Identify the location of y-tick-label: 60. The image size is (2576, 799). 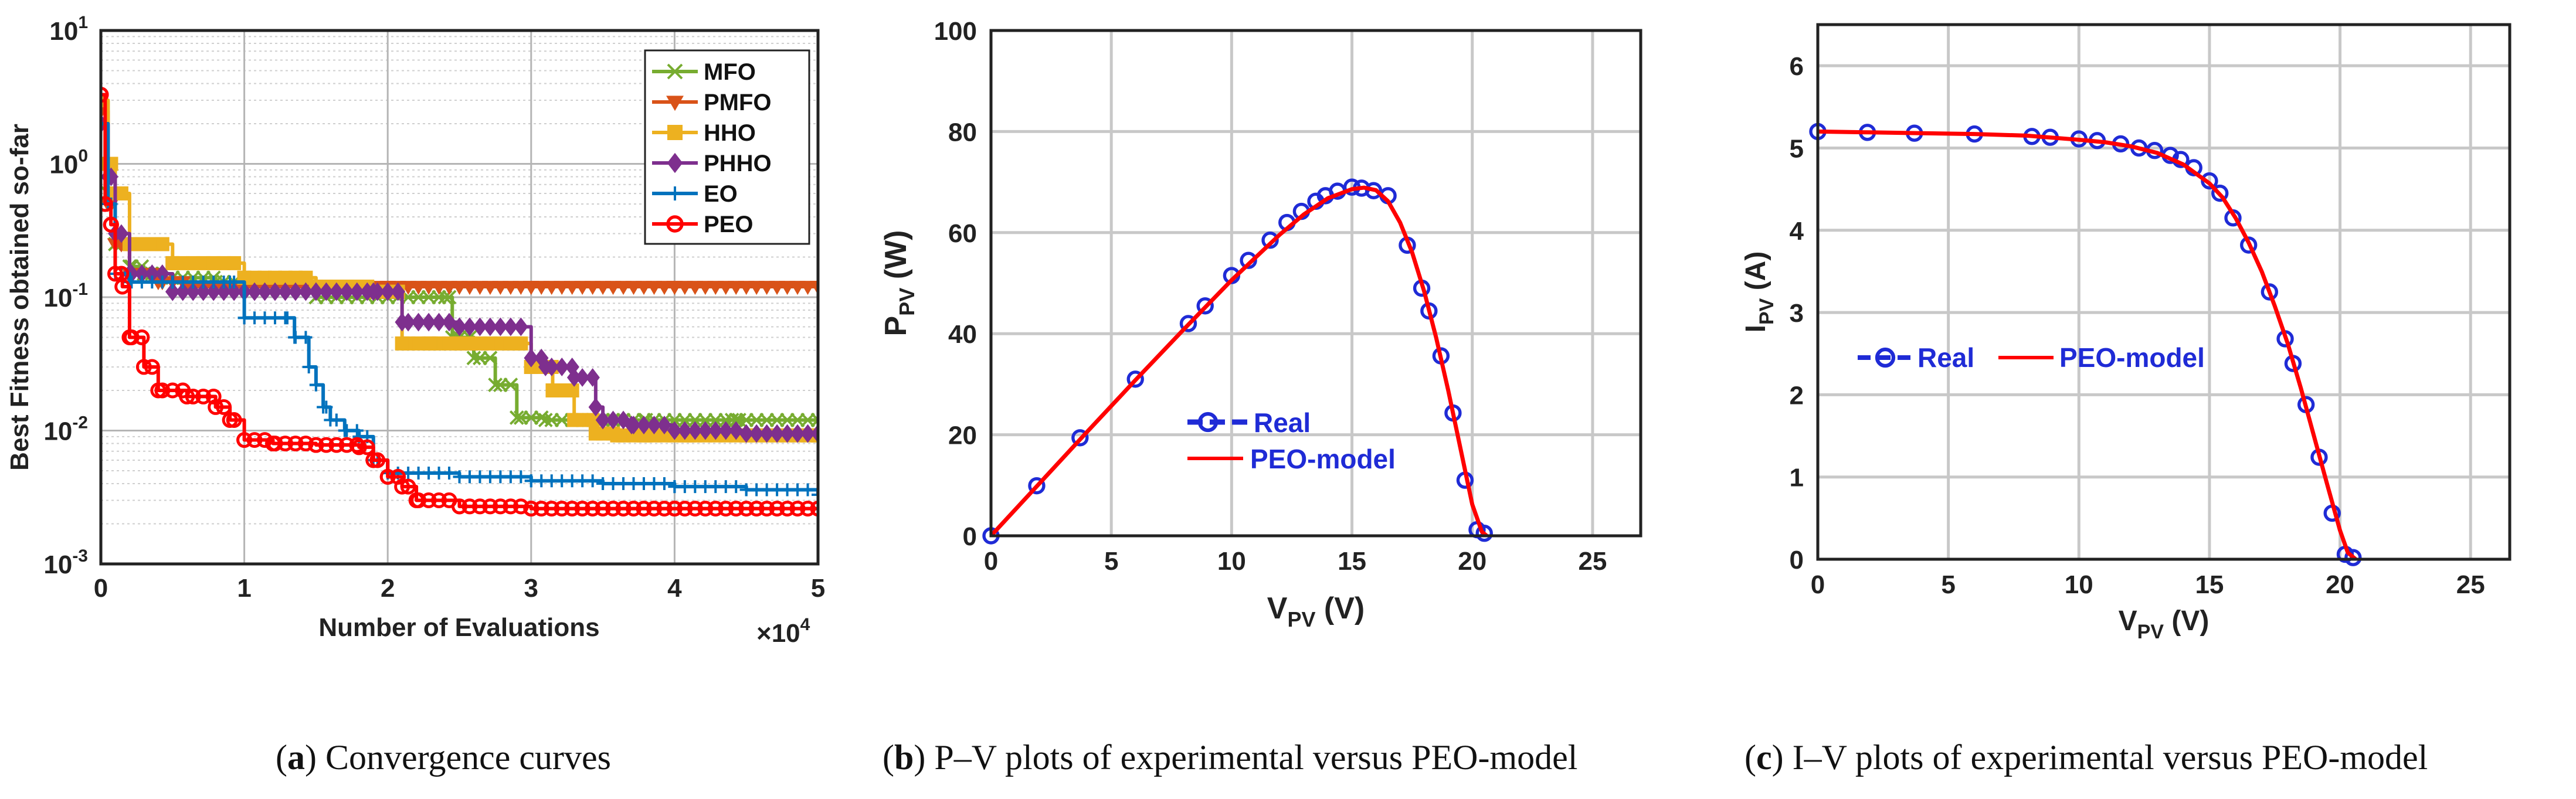
(962, 233).